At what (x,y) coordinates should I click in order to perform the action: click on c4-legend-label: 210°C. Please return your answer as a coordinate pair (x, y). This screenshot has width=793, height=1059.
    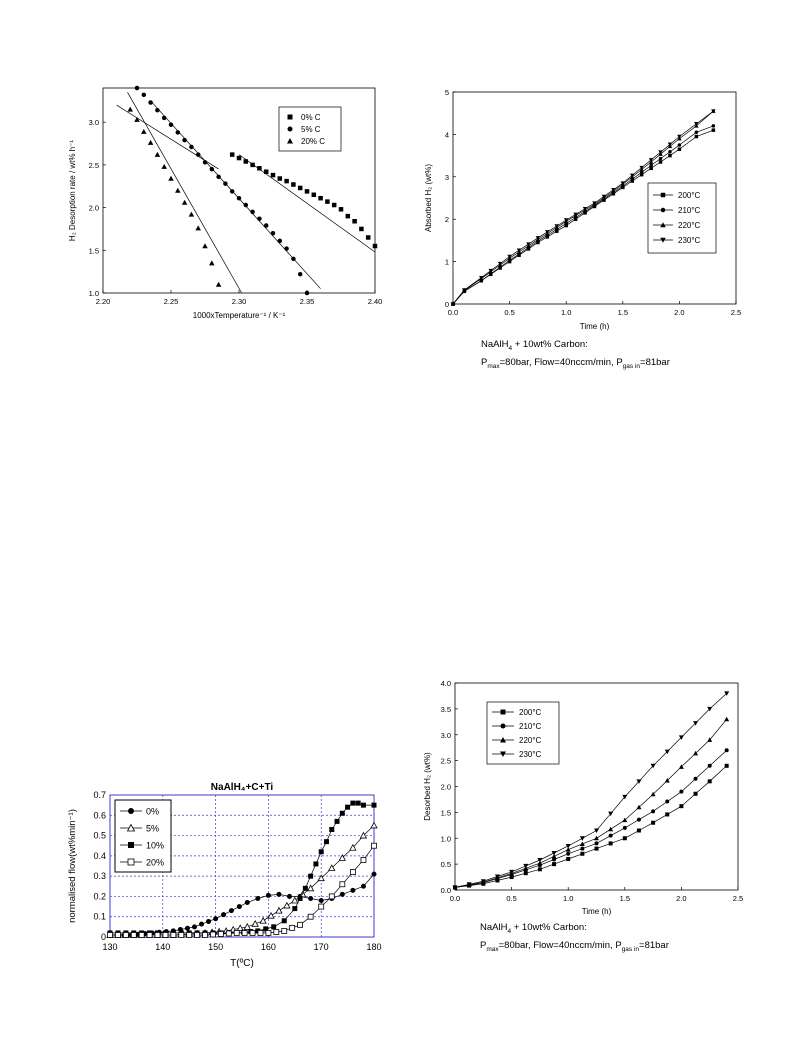
    Looking at the image, I should click on (530, 726).